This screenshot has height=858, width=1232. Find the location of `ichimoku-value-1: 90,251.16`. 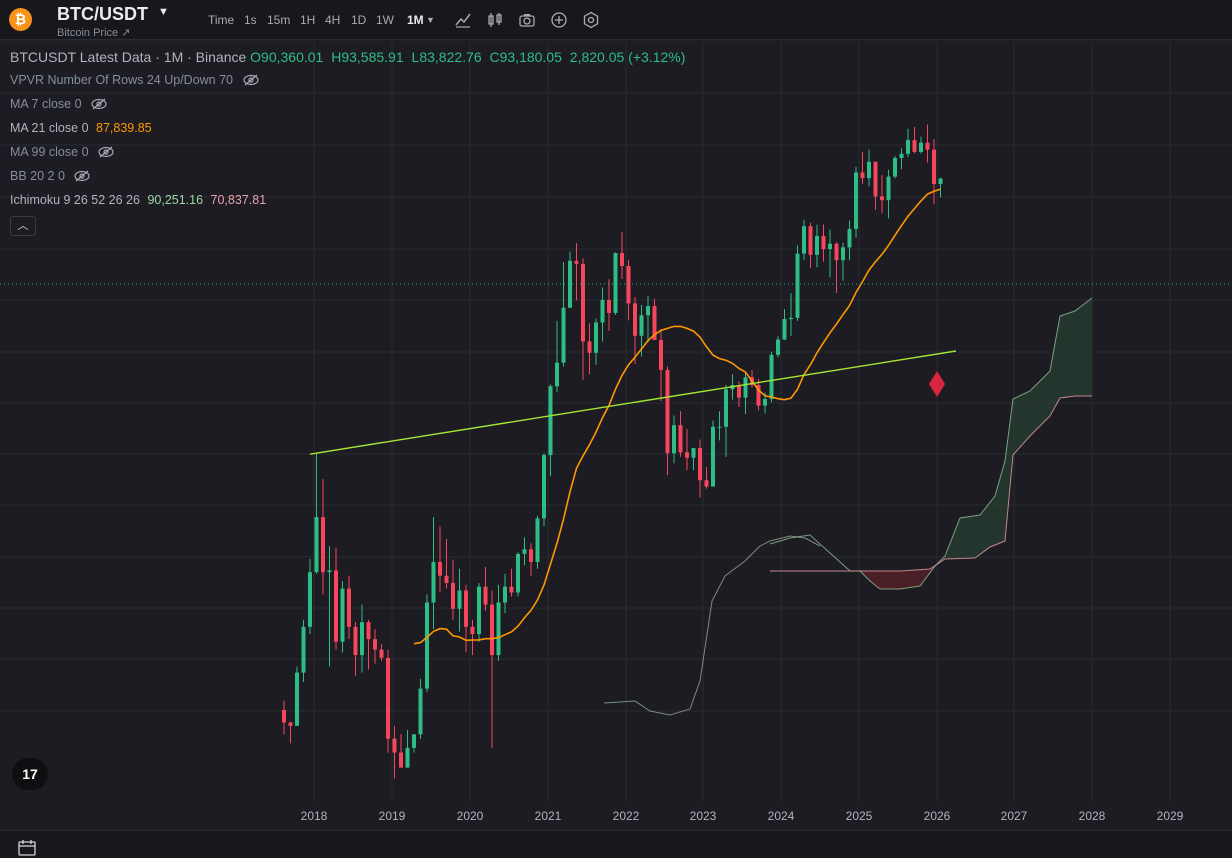

ichimoku-value-1: 90,251.16 is located at coordinates (175, 200).